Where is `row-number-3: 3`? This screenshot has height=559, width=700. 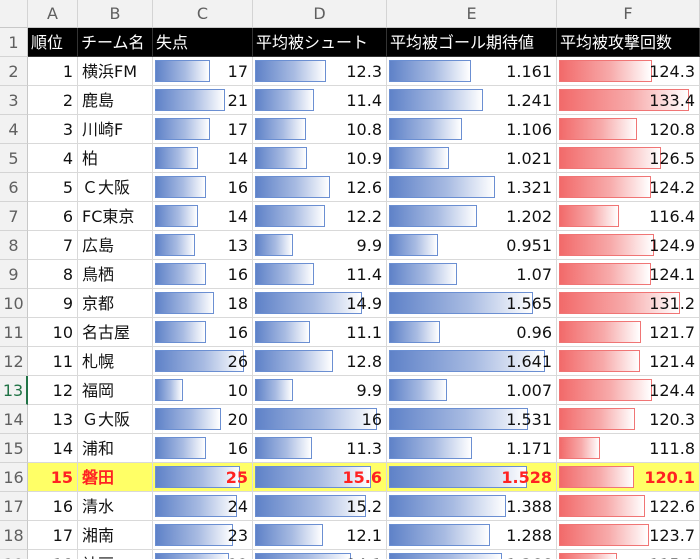
row-number-3: 3 is located at coordinates (14, 100).